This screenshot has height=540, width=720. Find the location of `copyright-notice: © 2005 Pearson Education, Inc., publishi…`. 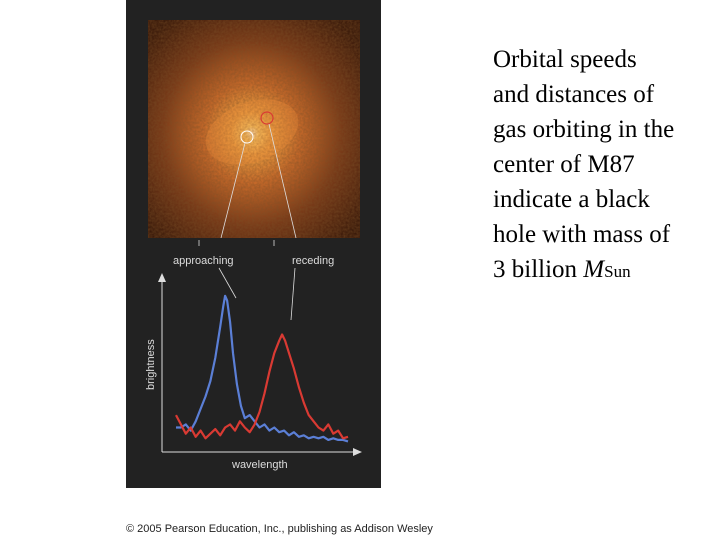

copyright-notice: © 2005 Pearson Education, Inc., publishi… is located at coordinates (279, 529).